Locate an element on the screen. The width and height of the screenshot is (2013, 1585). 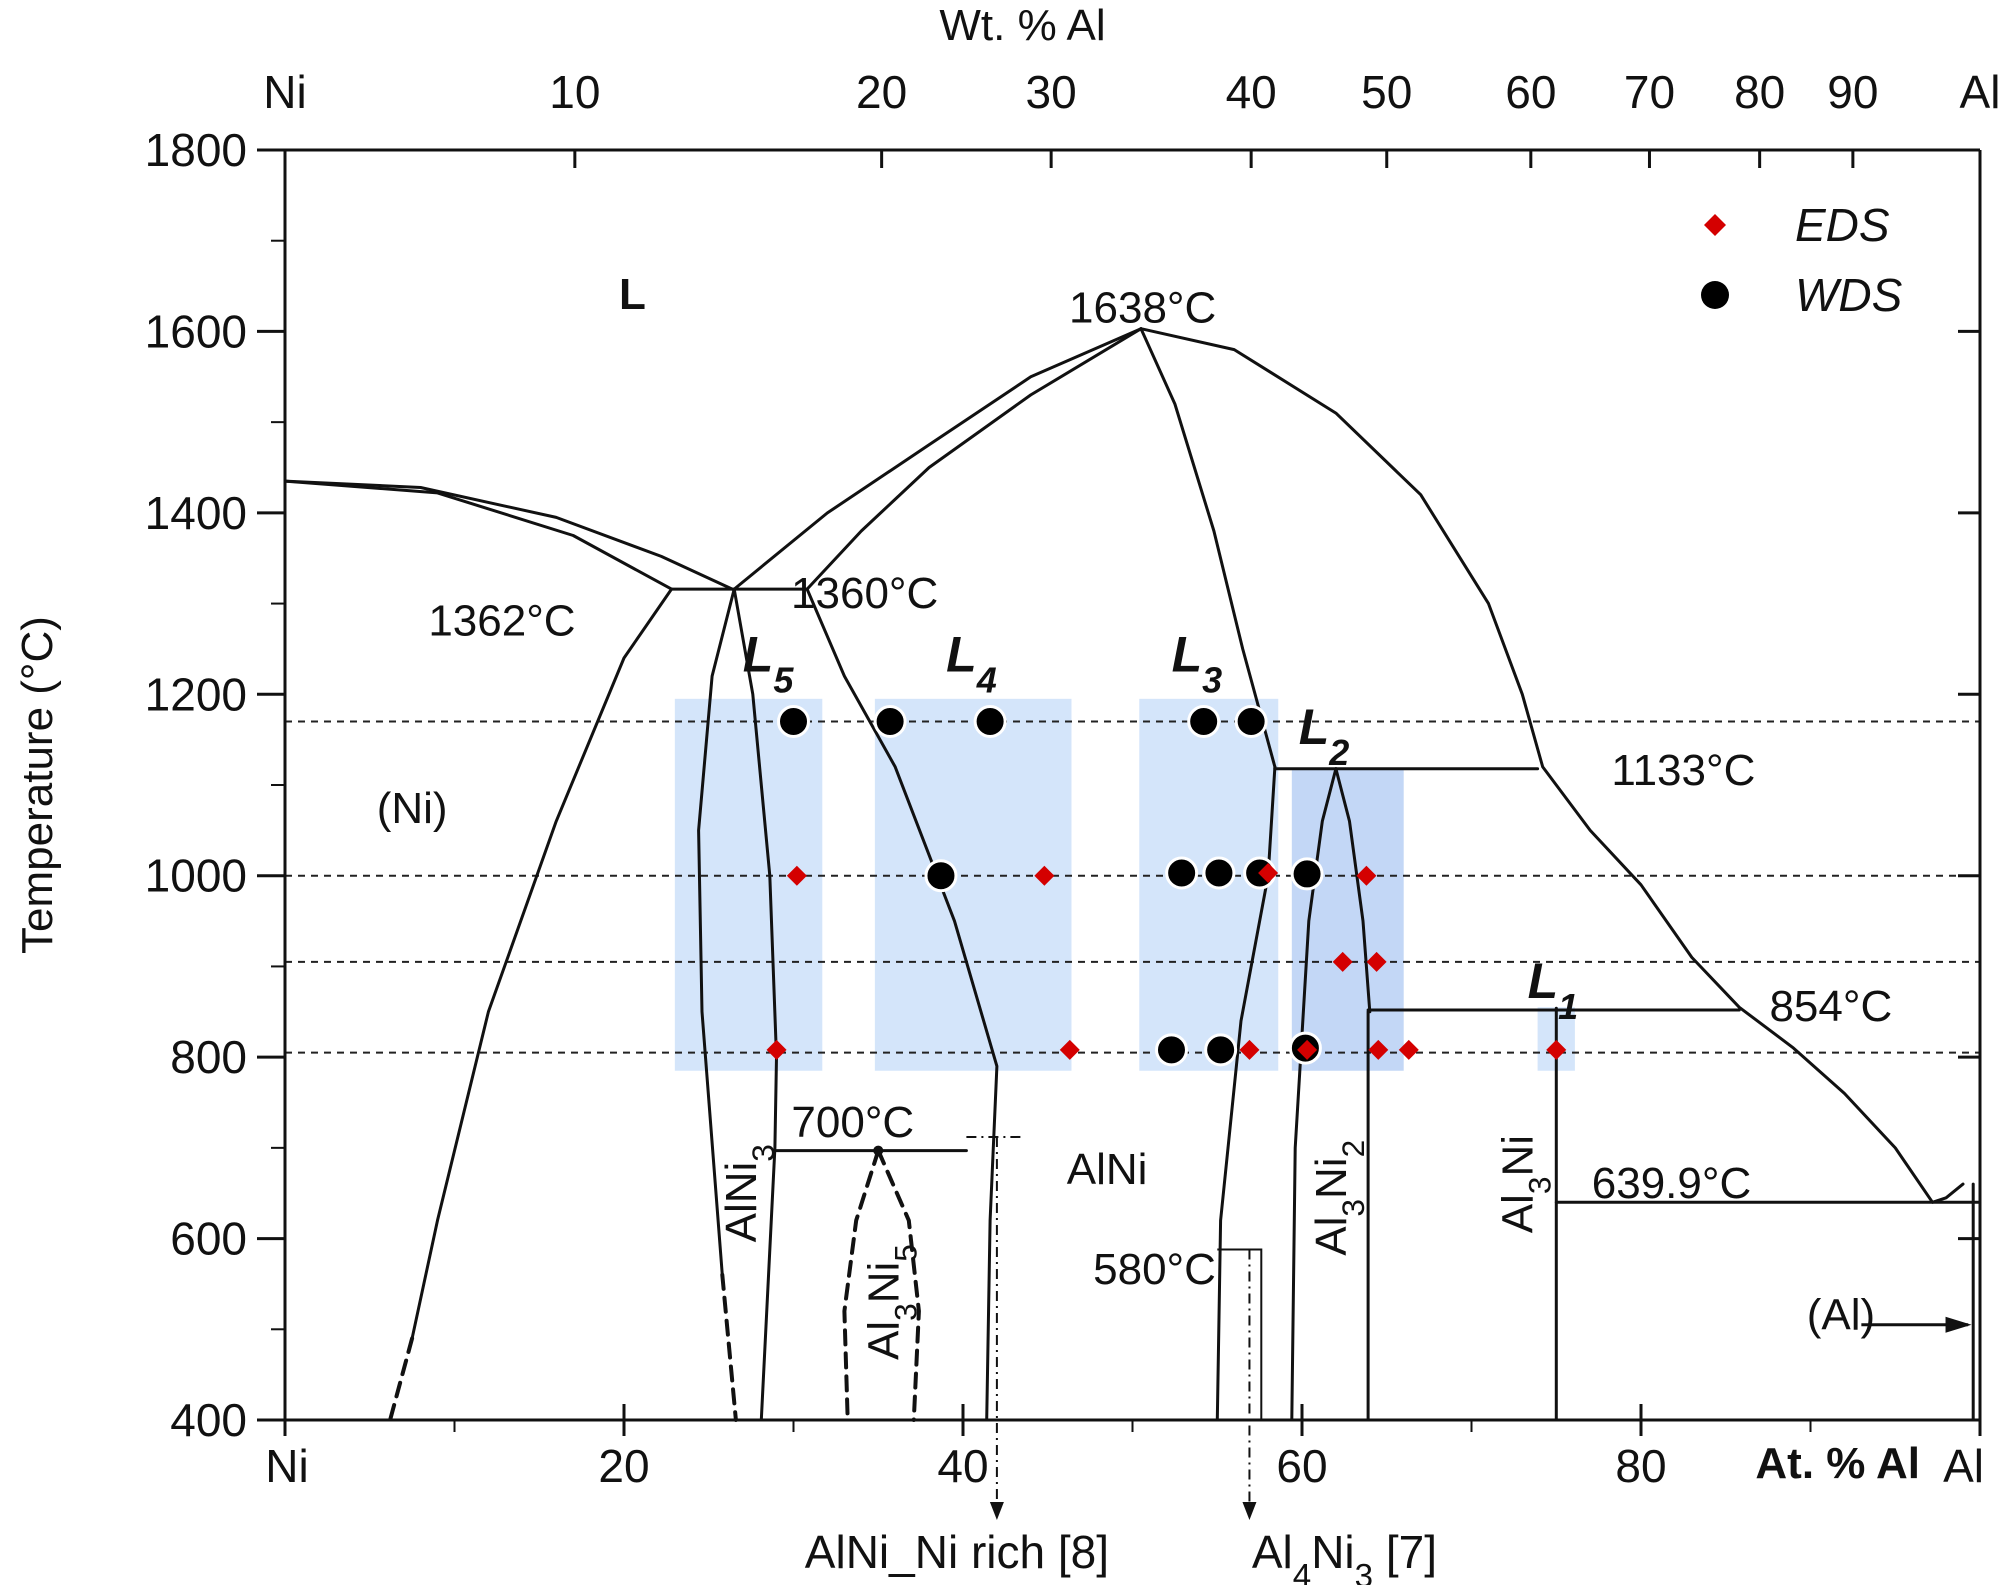
boundary-al3ni5-dome-right is located at coordinates (898, 1285).